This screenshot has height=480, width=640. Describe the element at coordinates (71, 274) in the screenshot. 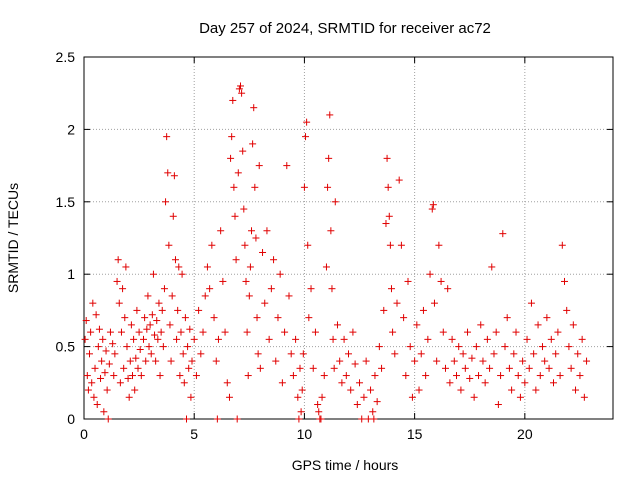

I see `y-tick-label: 1` at that location.